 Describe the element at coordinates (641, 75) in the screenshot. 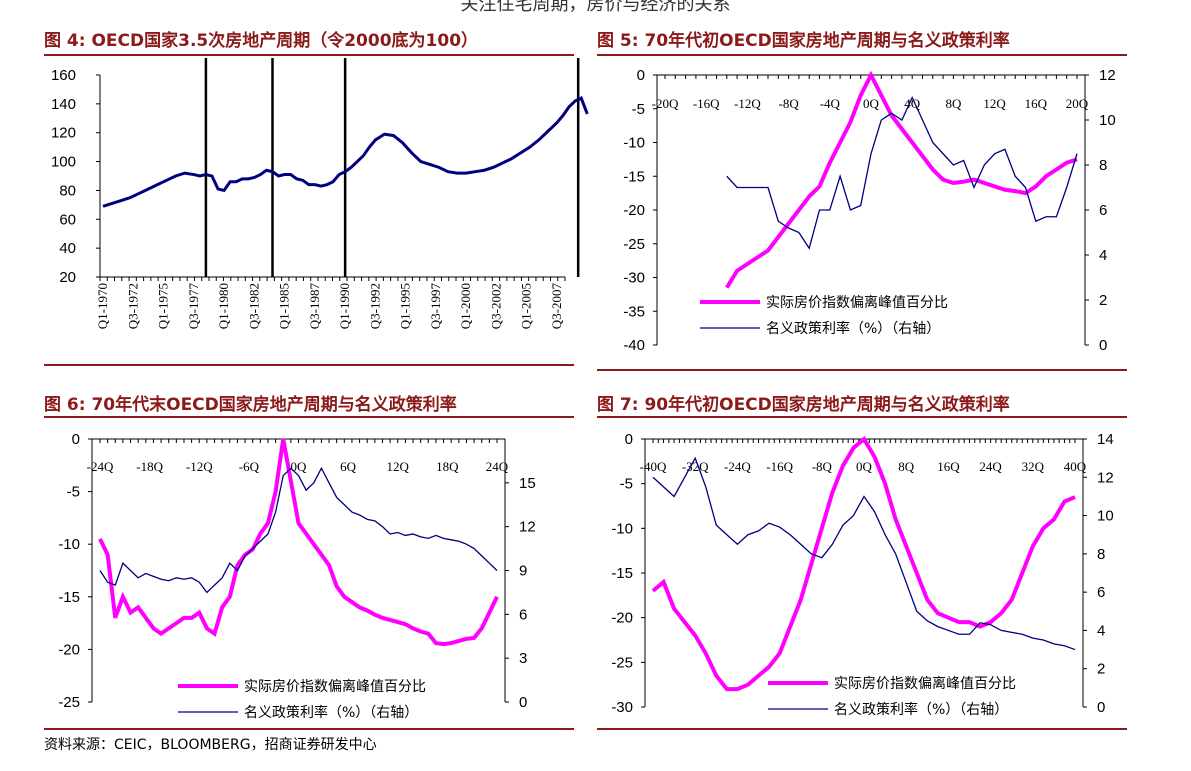

I see `fig5-ytick-label: 0` at that location.